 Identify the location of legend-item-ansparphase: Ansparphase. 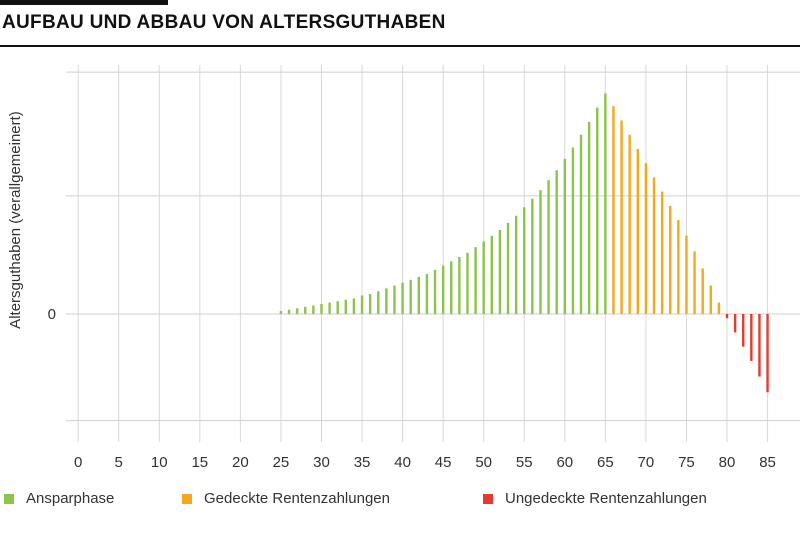
(59, 498).